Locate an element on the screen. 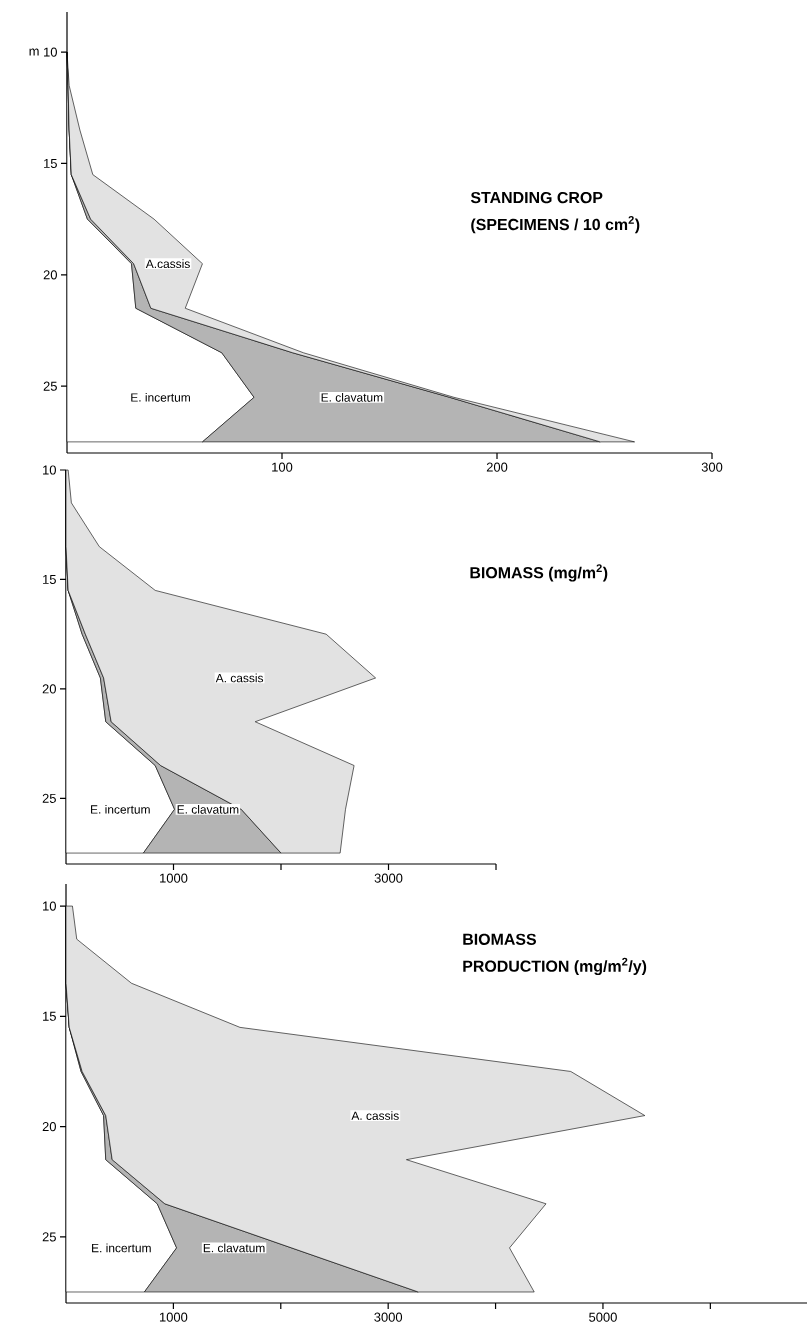  text: STANDING CROP is located at coordinates (536, 197).